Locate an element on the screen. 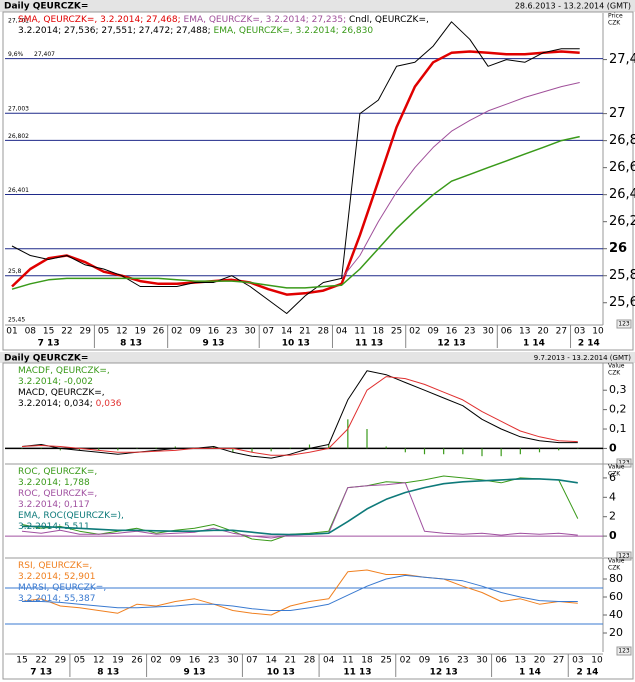  legend-entry: ROC, QEURCZK=, 3.2.2014; 0,117 is located at coordinates (58, 499).